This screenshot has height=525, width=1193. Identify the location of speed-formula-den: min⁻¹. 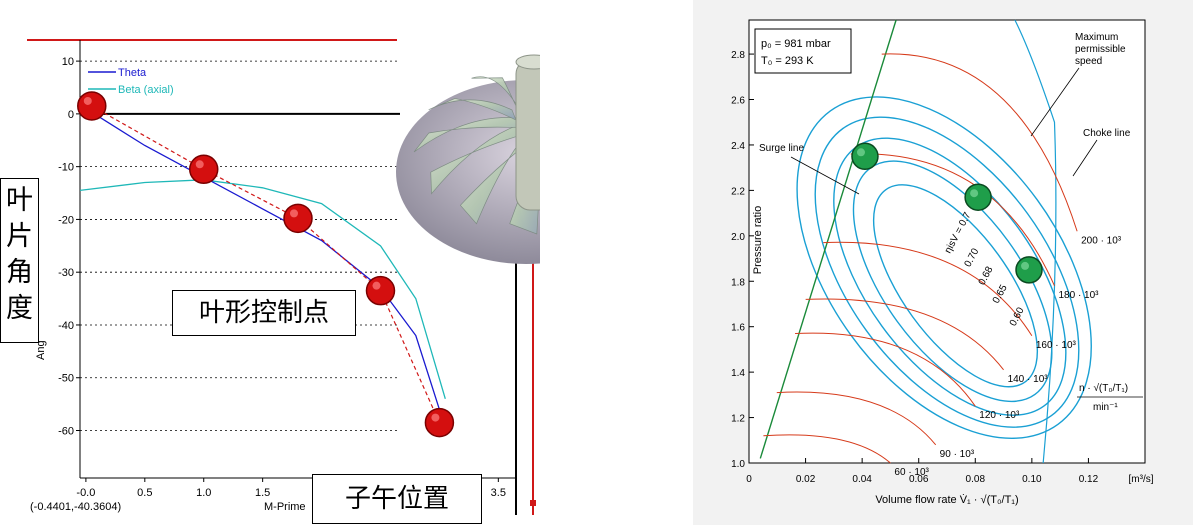
(1105, 407).